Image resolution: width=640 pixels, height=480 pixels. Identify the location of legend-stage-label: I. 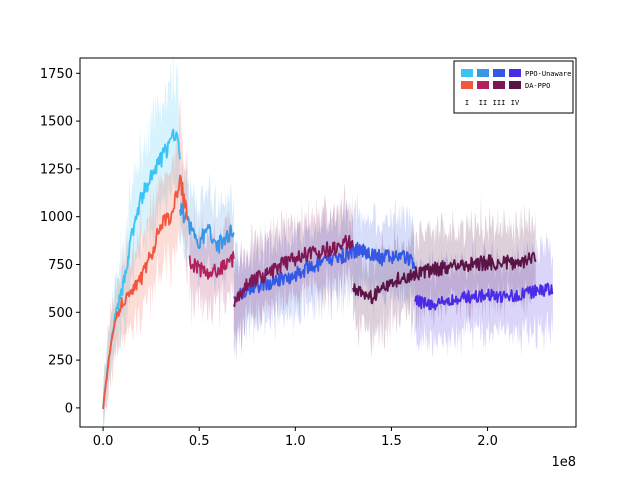
(467, 103).